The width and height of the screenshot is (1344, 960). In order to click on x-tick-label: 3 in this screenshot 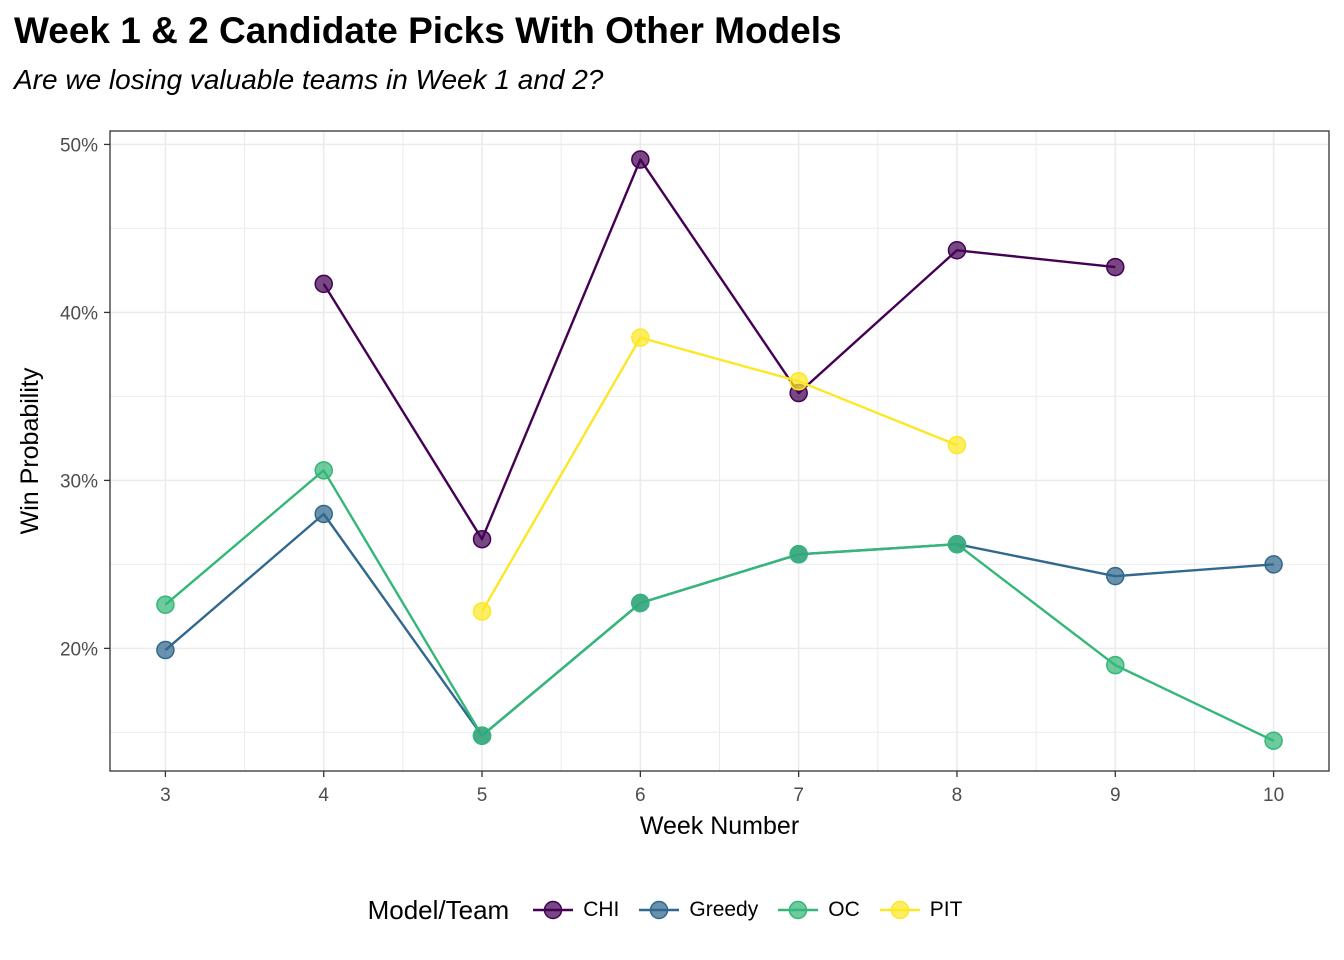, I will do `click(165, 795)`.